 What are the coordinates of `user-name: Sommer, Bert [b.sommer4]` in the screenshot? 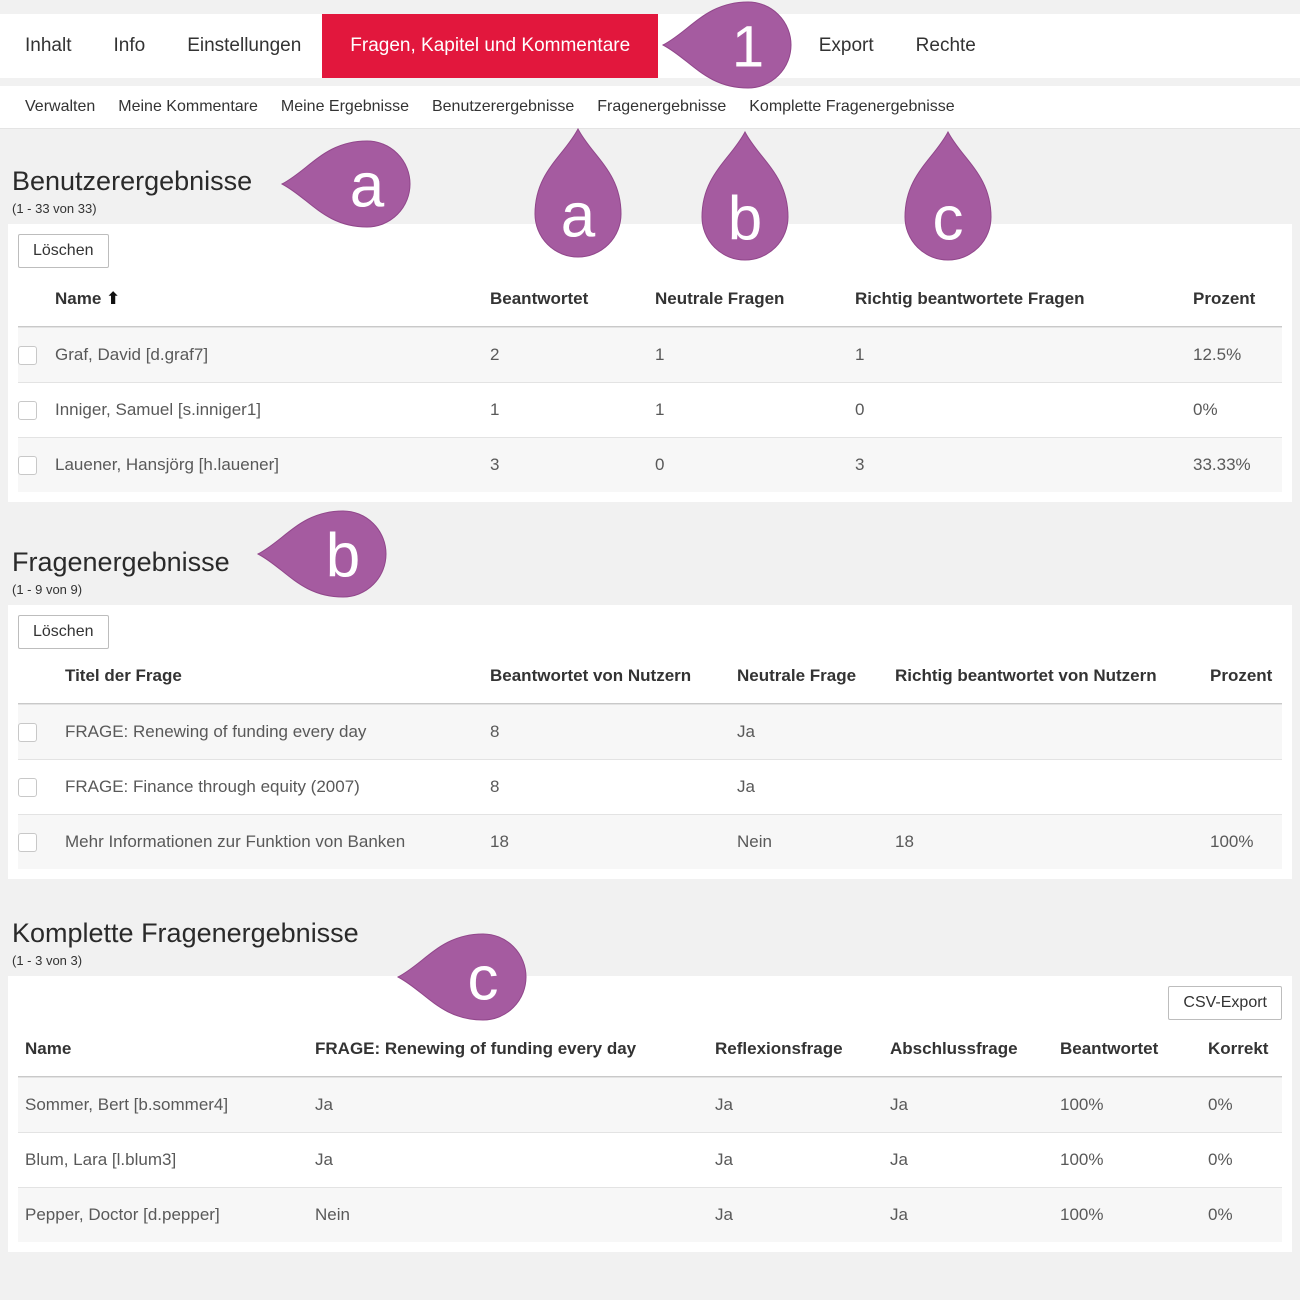 It's located at (127, 1104).